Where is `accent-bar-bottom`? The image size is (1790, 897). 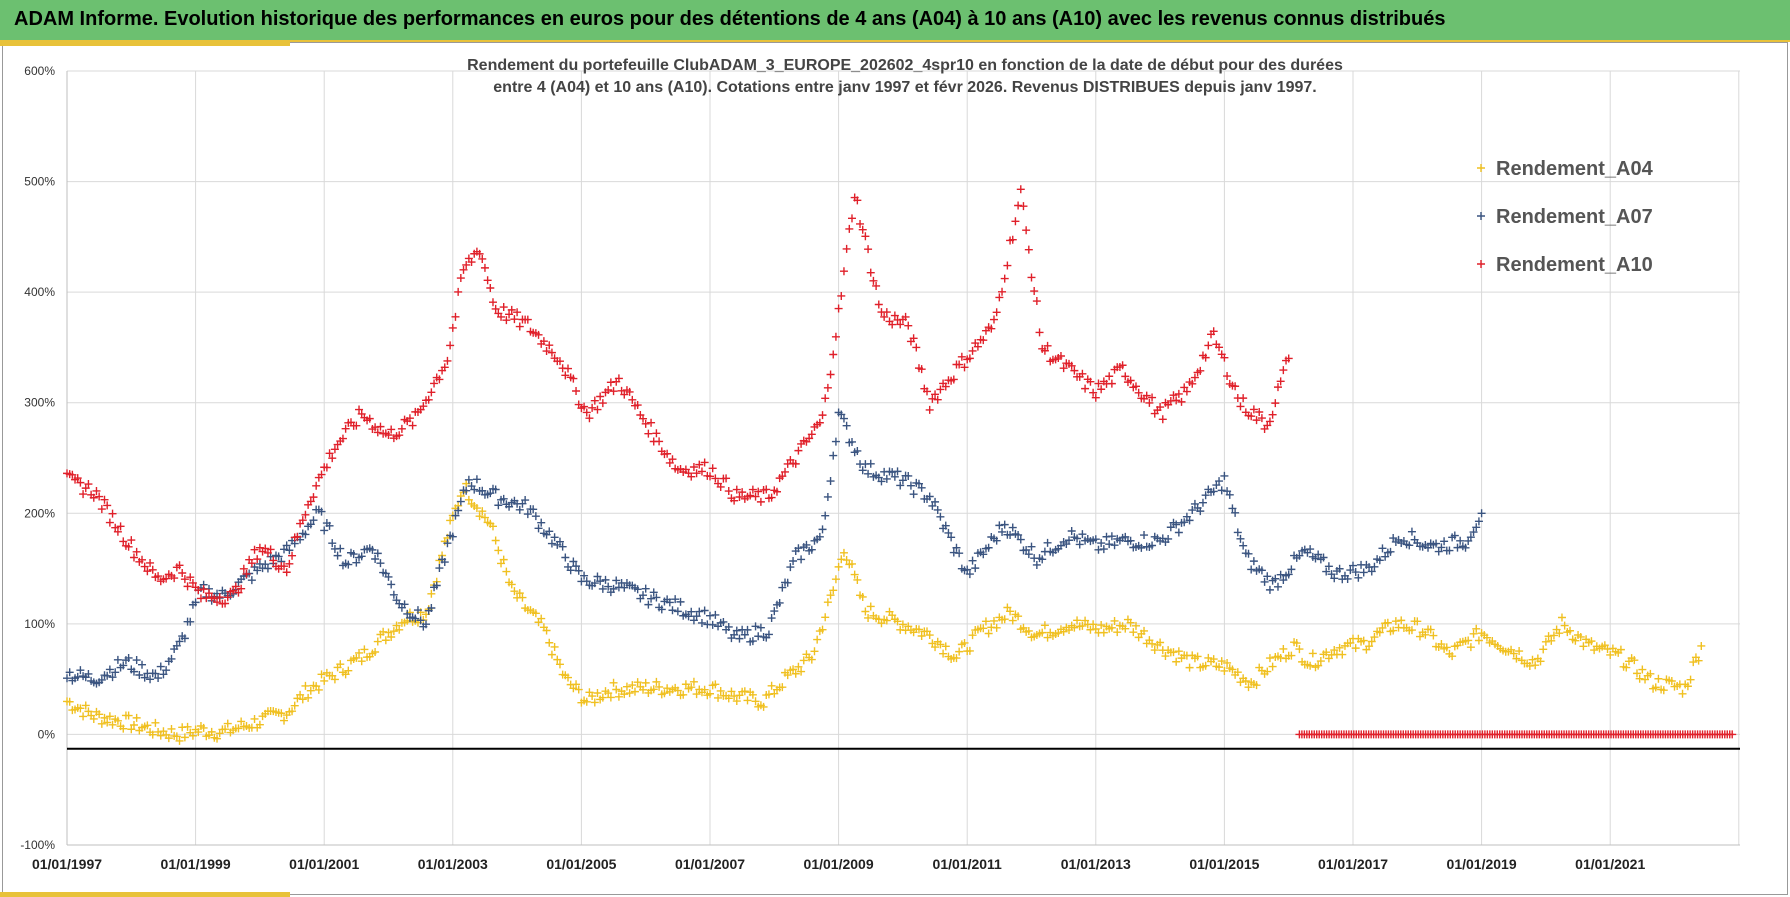
accent-bar-bottom is located at coordinates (145, 894).